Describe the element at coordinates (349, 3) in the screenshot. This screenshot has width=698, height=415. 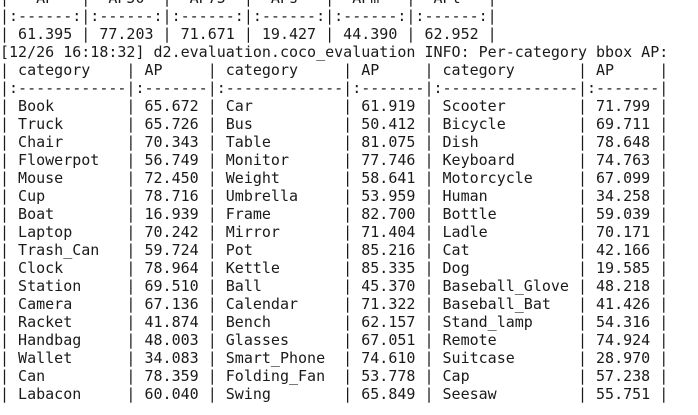
I see `summary-header-row: | AP | AP50 | AP75 | APs | APm | APl |` at that location.